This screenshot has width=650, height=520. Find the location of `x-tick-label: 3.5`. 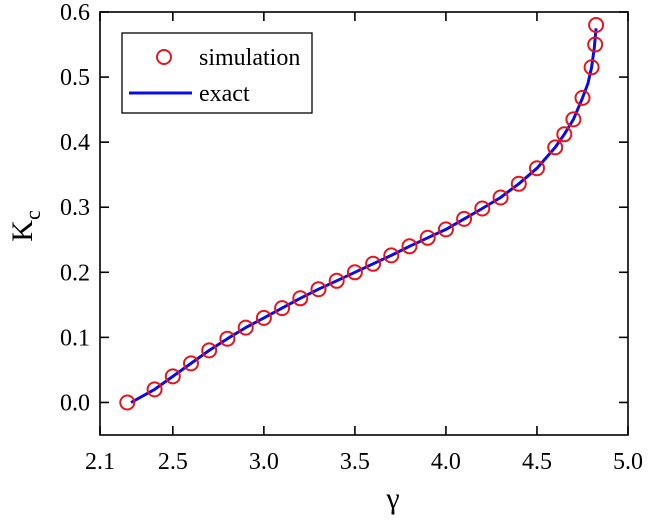

x-tick-label: 3.5 is located at coordinates (355, 462).